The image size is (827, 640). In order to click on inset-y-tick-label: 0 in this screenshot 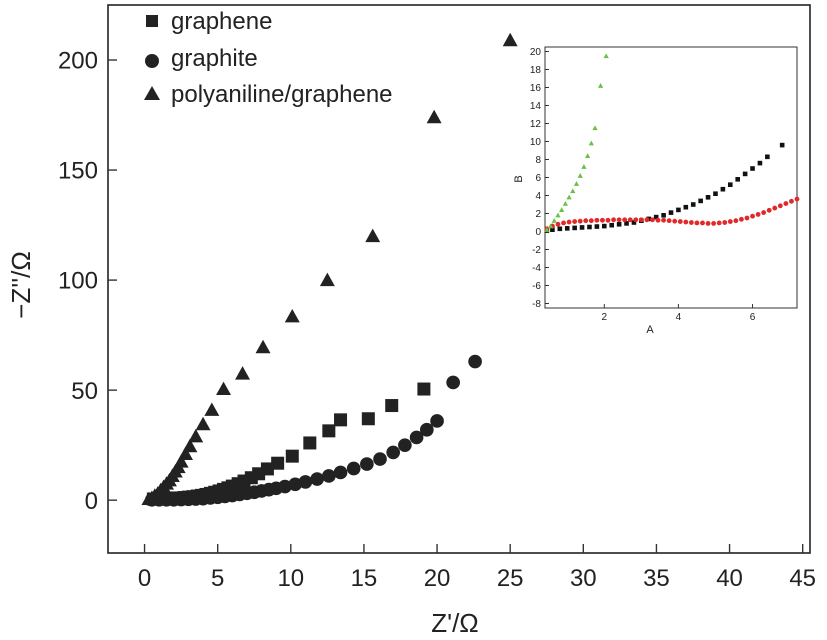, I will do `click(538, 232)`.